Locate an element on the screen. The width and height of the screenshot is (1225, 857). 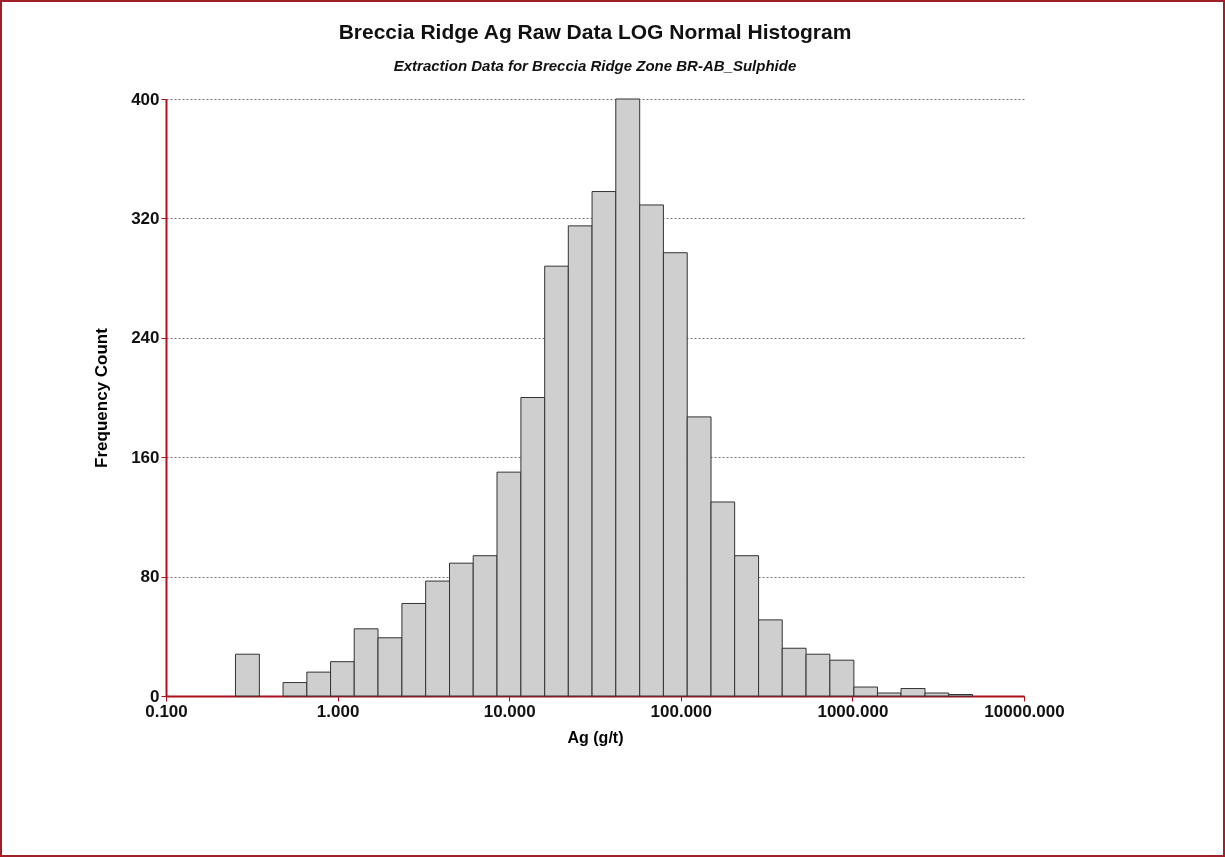
x-tick-label: 10.000 is located at coordinates (509, 711).